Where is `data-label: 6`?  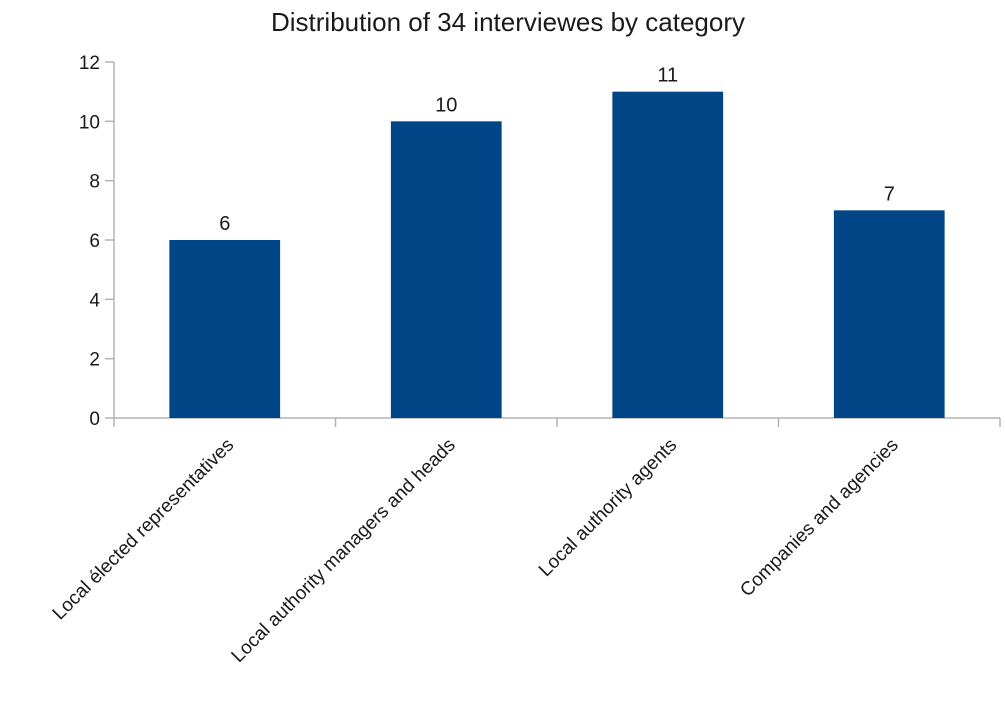
data-label: 6 is located at coordinates (224, 224).